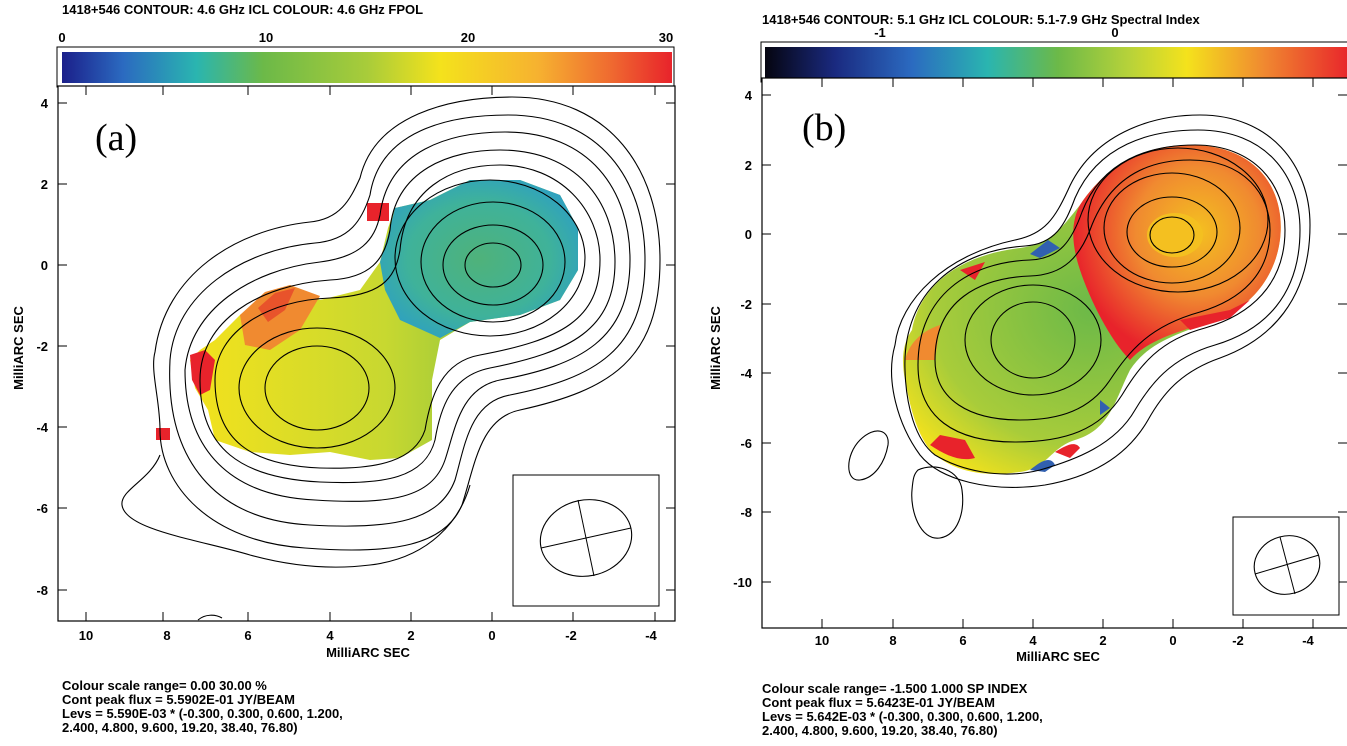  Describe the element at coordinates (468, 37) in the screenshot. I see `colorbar-tick: 20` at that location.